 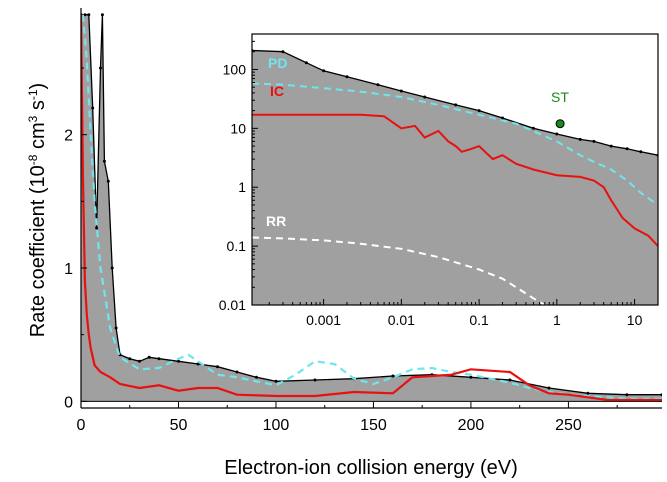 What do you see at coordinates (81, 425) in the screenshot?
I see `main-x-tick-label: 0` at bounding box center [81, 425].